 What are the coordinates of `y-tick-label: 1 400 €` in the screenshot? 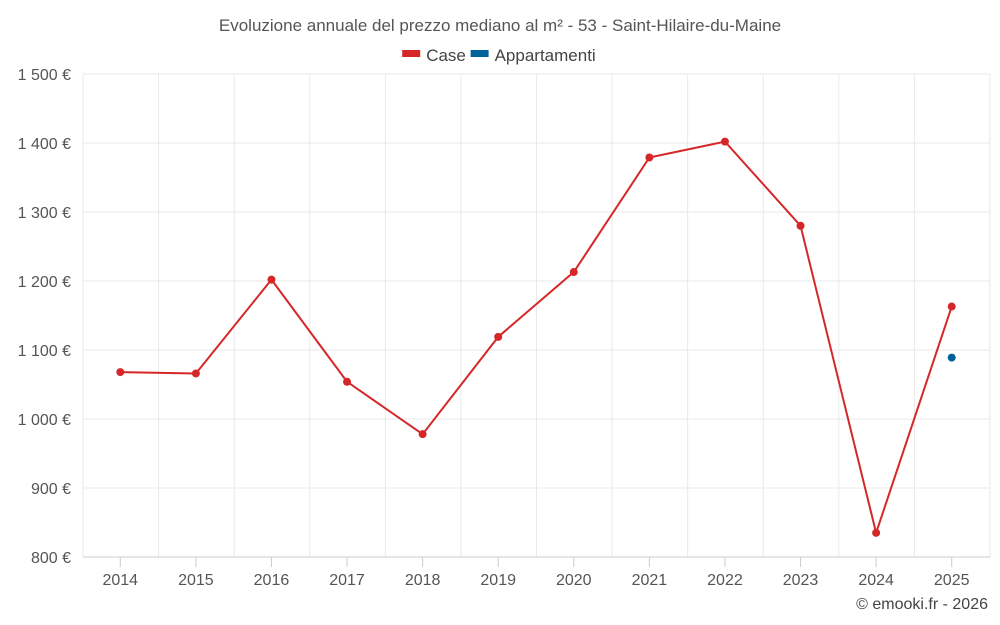 It's located at (44, 144).